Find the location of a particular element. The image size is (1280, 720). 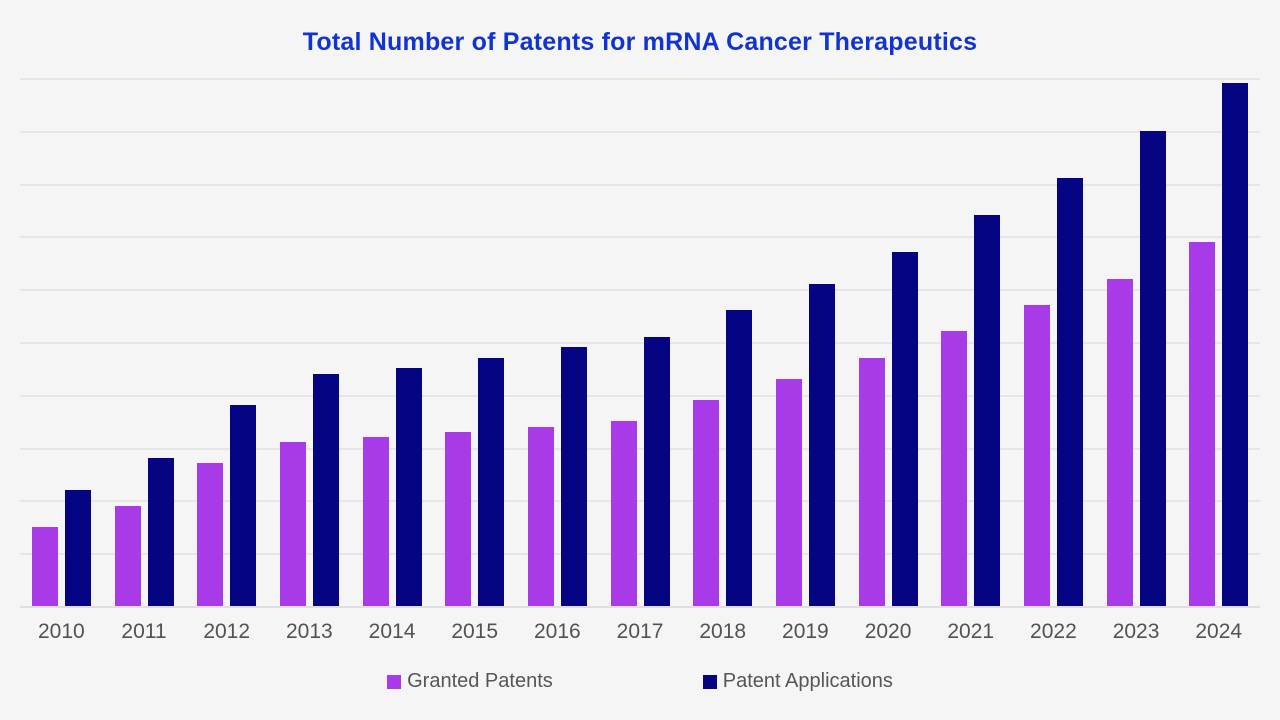

bar-granted-patents-2022 is located at coordinates (1036, 455).